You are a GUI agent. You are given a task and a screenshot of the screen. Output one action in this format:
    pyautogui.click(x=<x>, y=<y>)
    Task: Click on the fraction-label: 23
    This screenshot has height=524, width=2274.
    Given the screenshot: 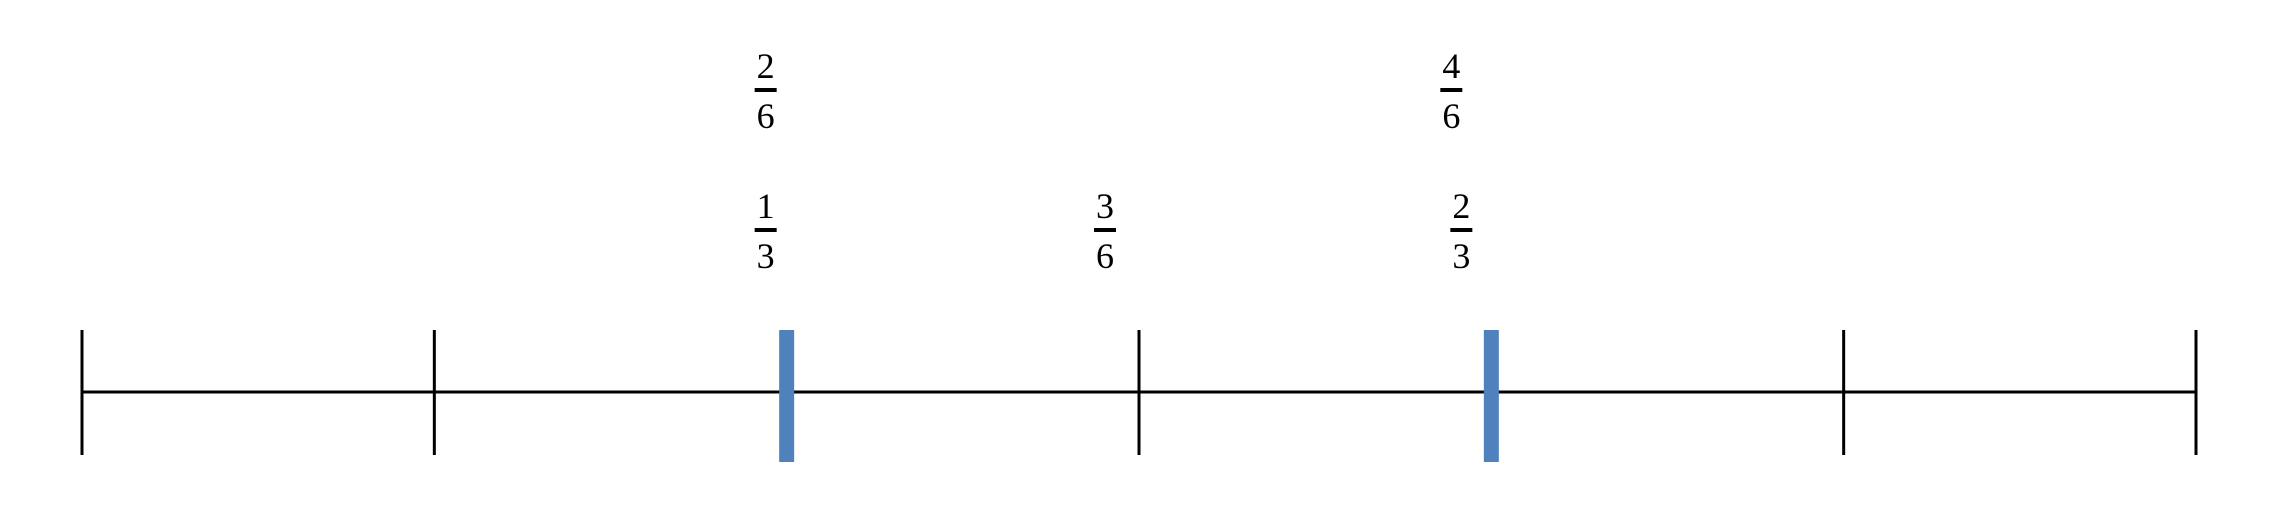 What is the action you would take?
    pyautogui.click(x=1461, y=231)
    